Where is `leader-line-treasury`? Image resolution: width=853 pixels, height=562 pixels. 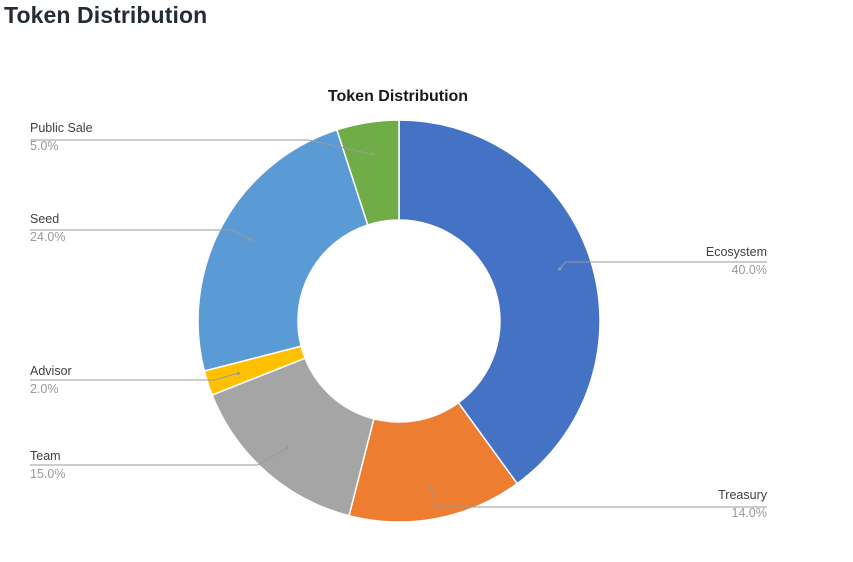
leader-line-treasury is located at coordinates (598, 497).